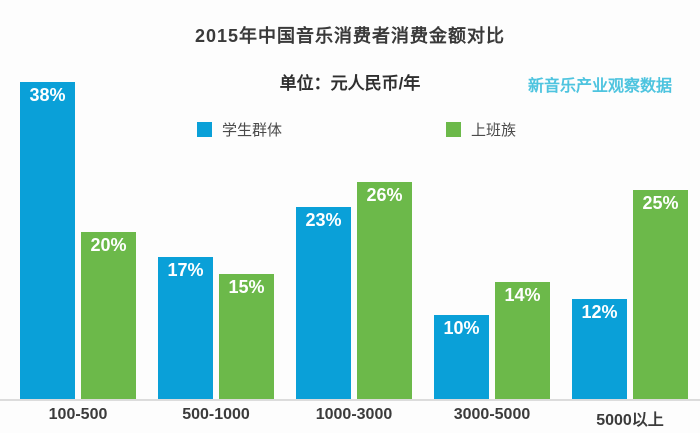 The height and width of the screenshot is (433, 700). Describe the element at coordinates (47, 240) in the screenshot. I see `bar-students-100-500: 38%` at that location.